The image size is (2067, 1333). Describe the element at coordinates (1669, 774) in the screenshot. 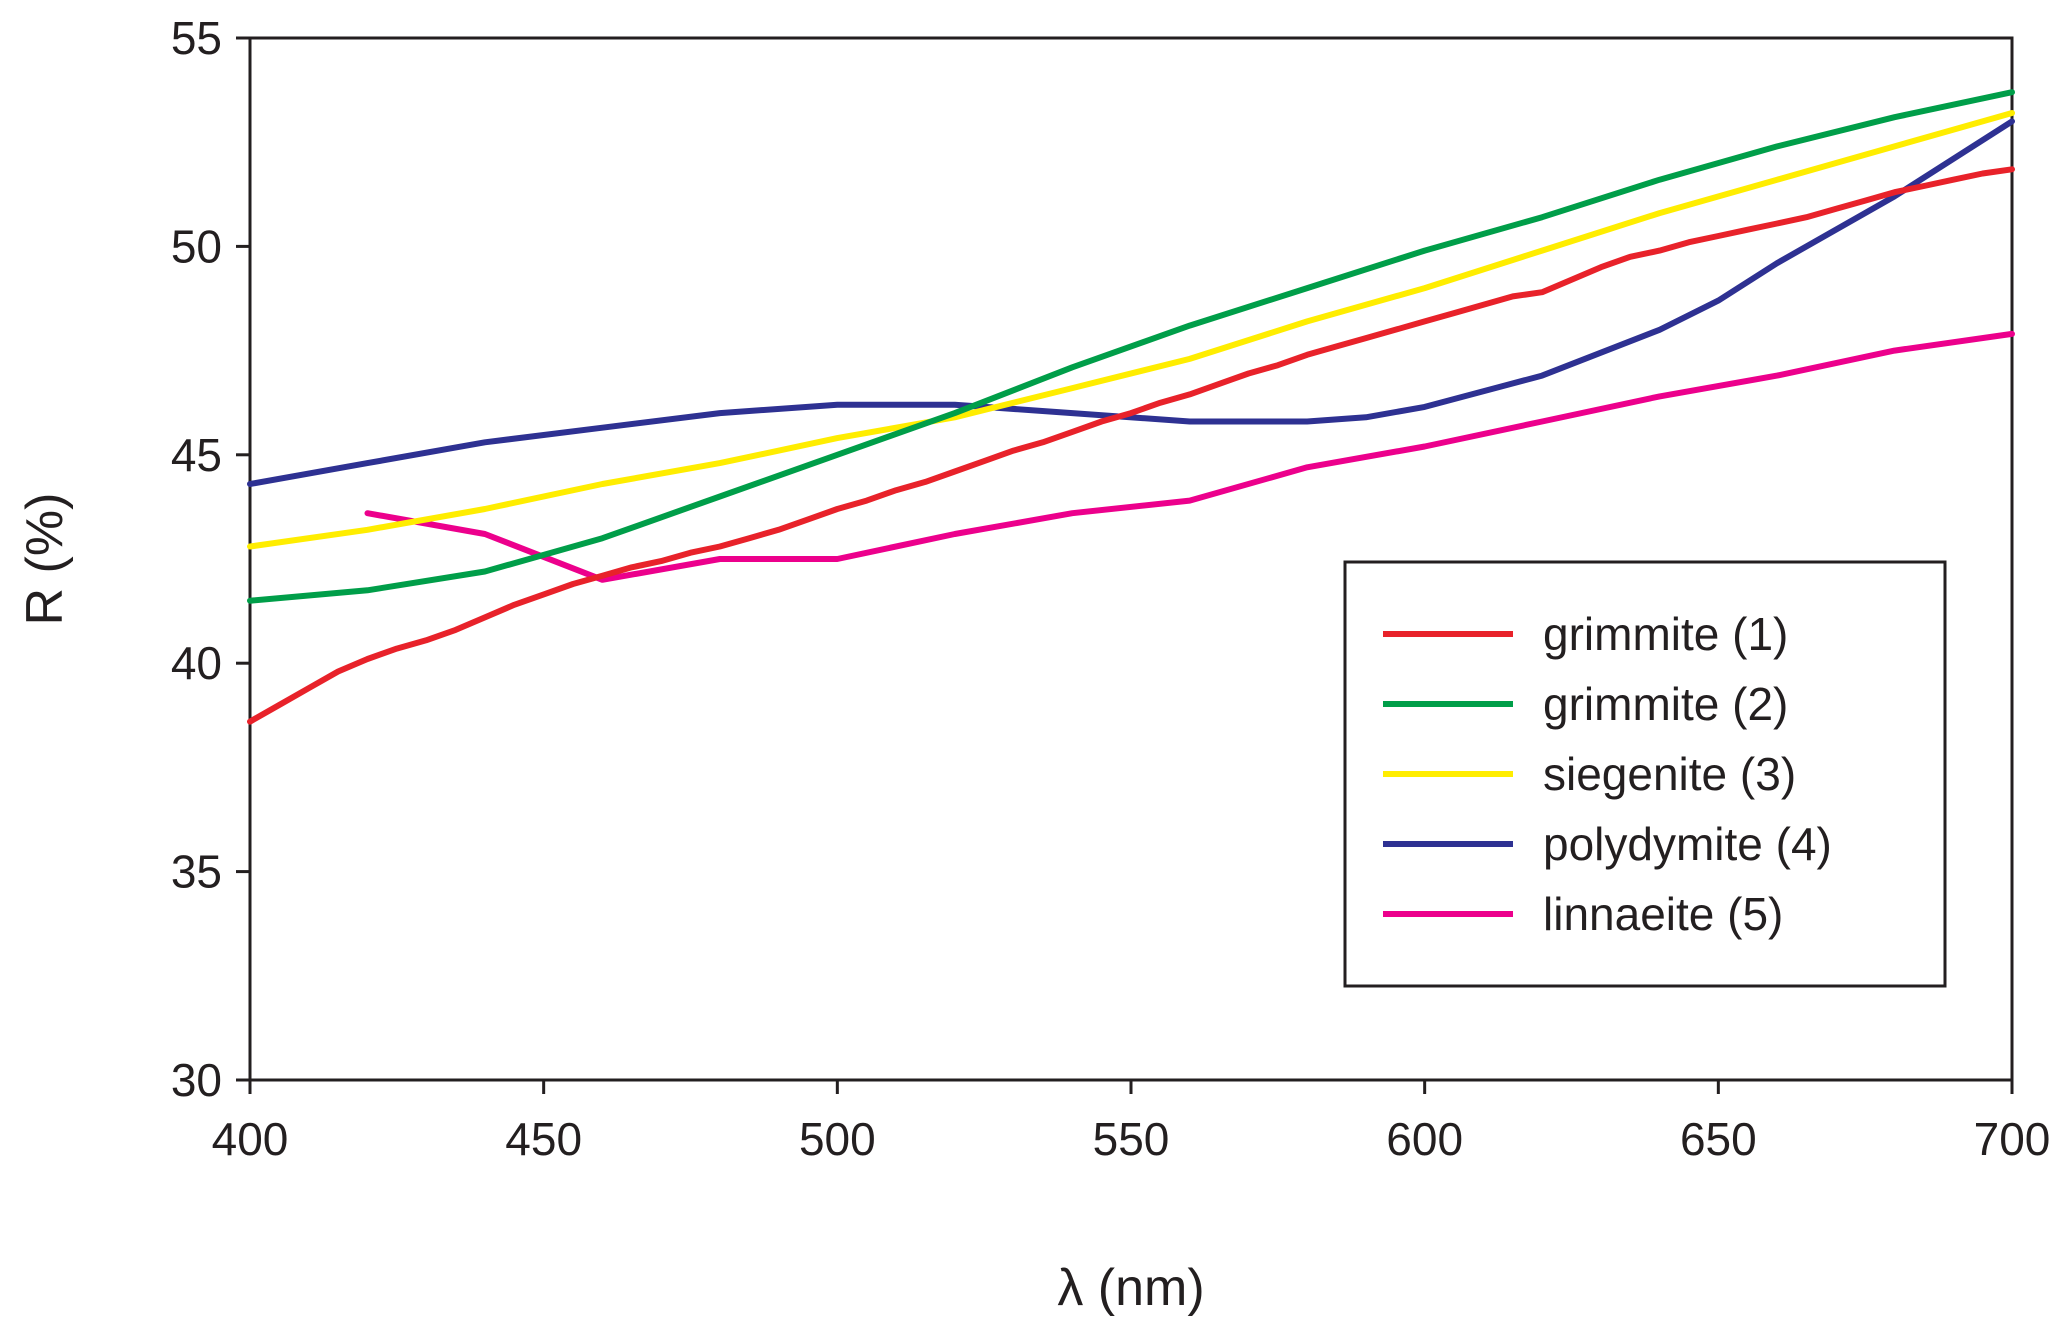

I see `legend-label: siegenite (3)` at that location.